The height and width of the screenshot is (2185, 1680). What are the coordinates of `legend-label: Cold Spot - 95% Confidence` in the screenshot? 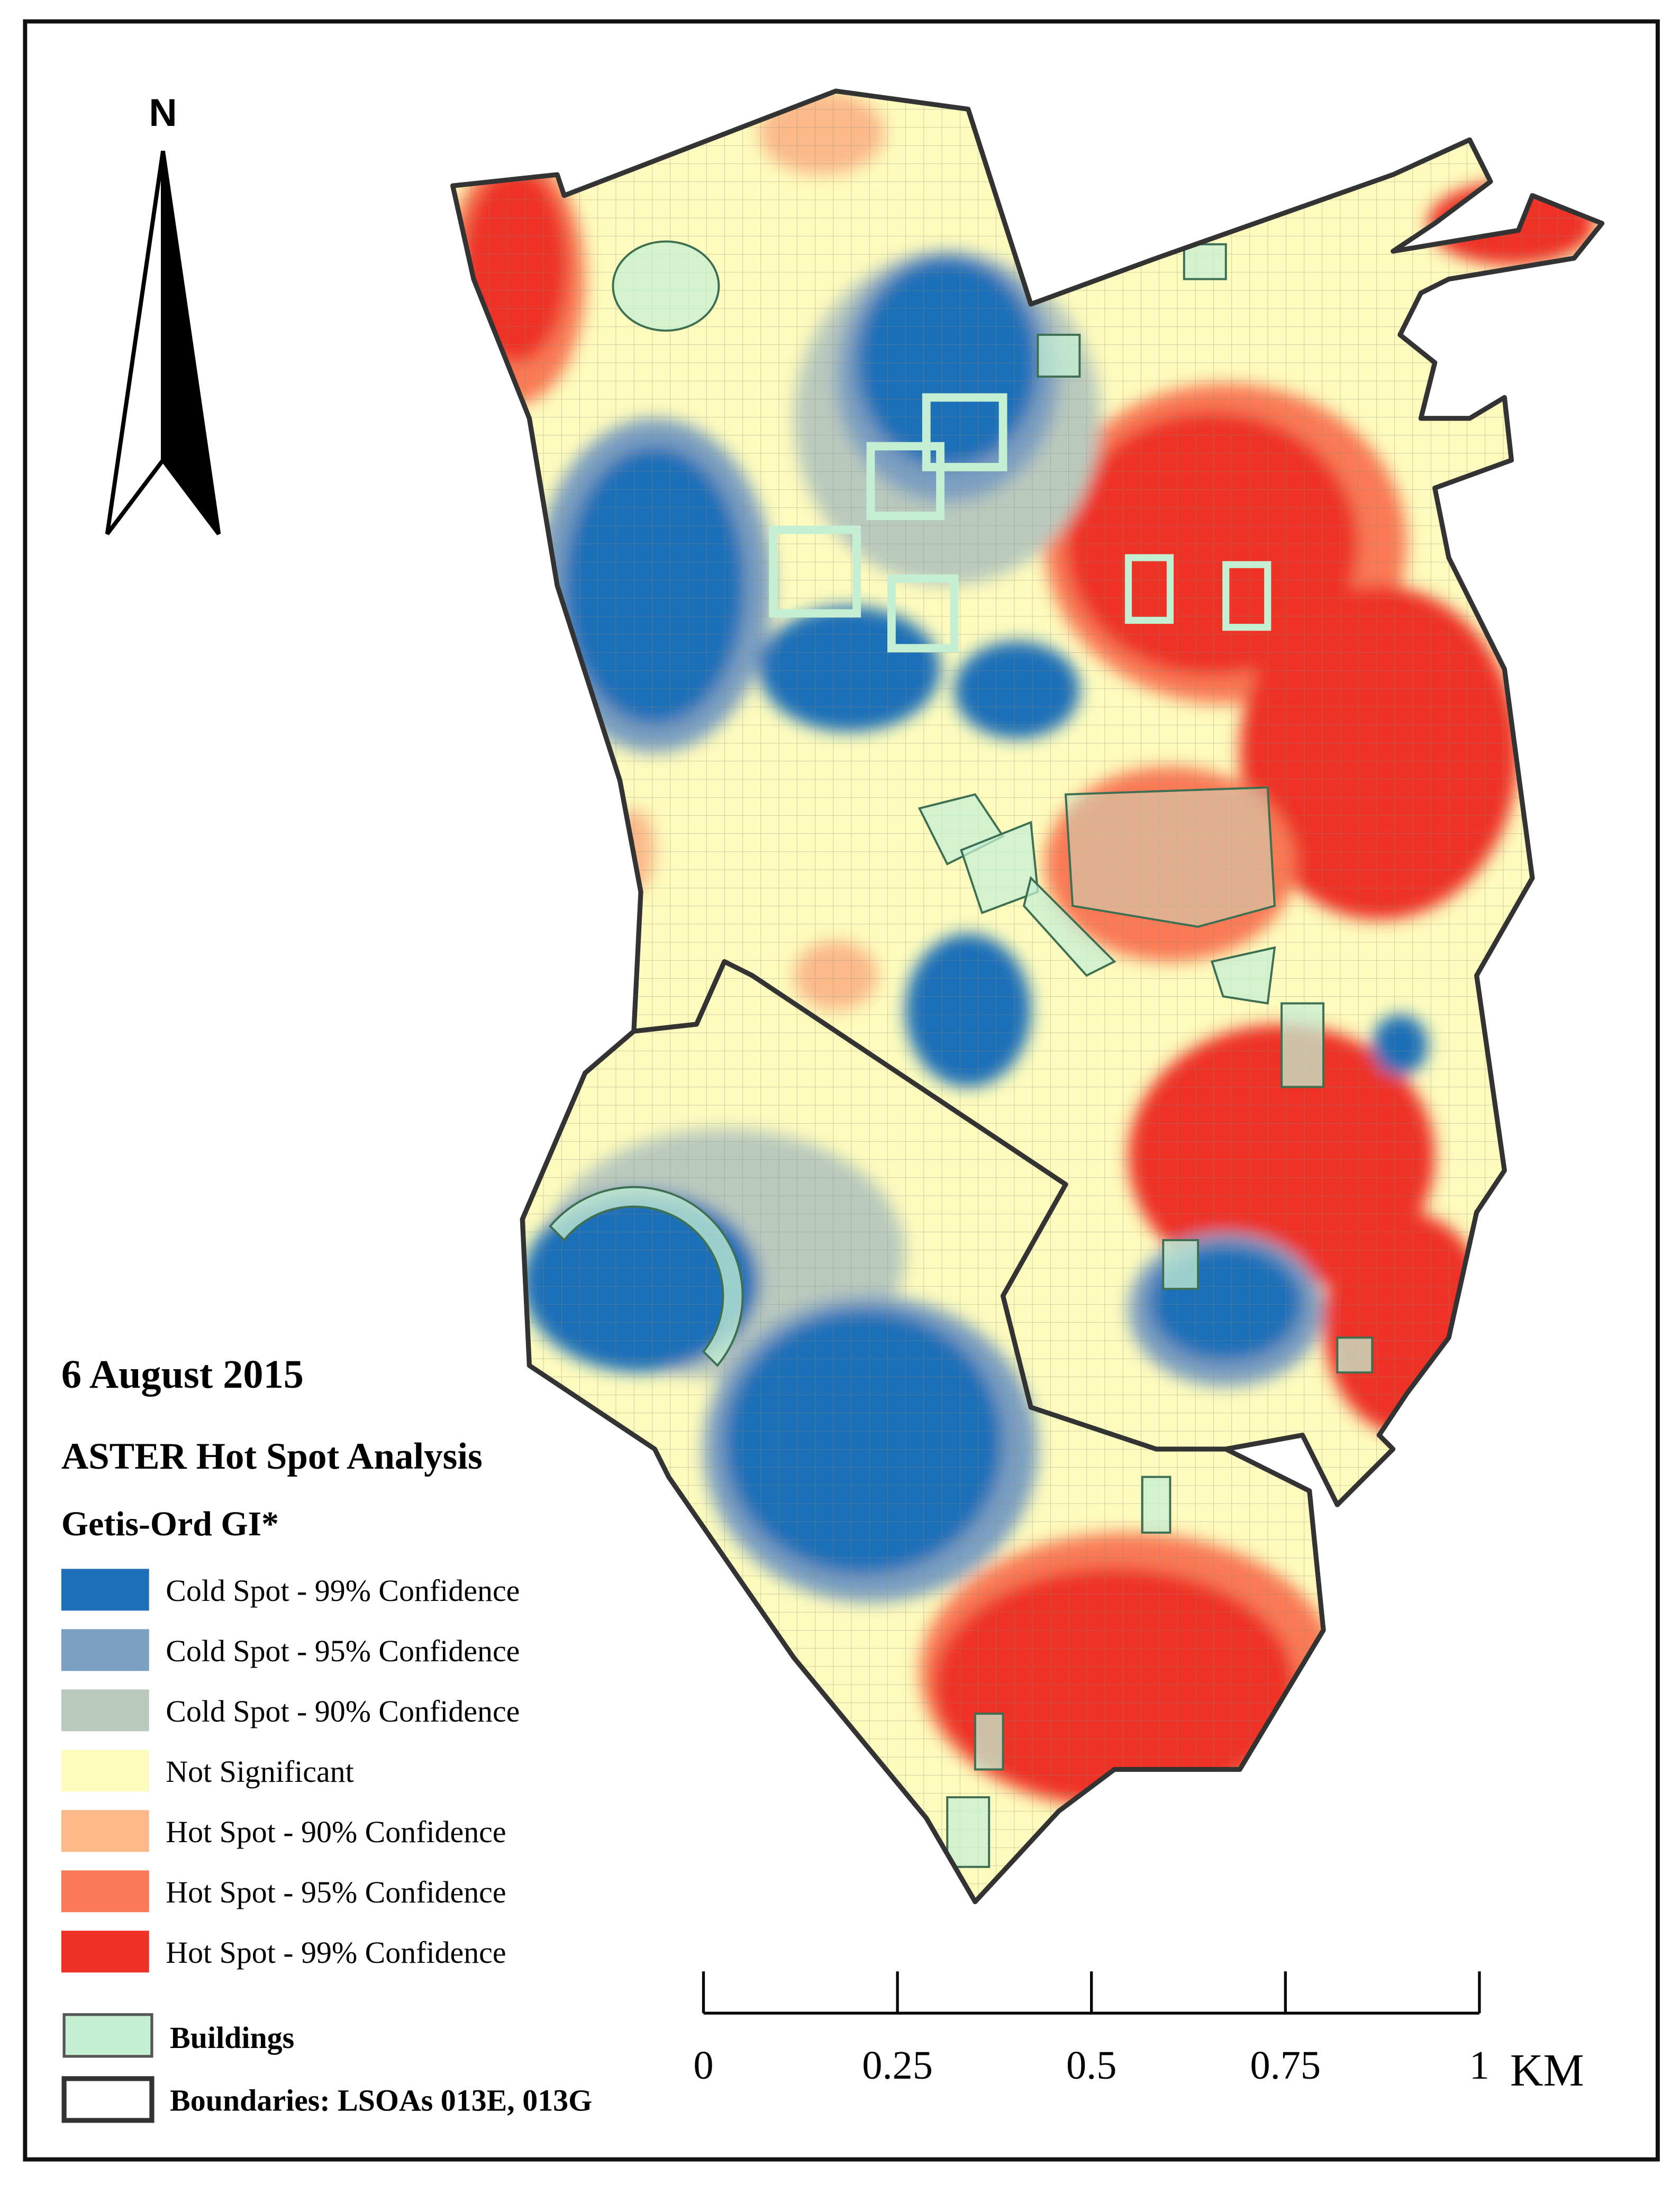 It's located at (343, 1651).